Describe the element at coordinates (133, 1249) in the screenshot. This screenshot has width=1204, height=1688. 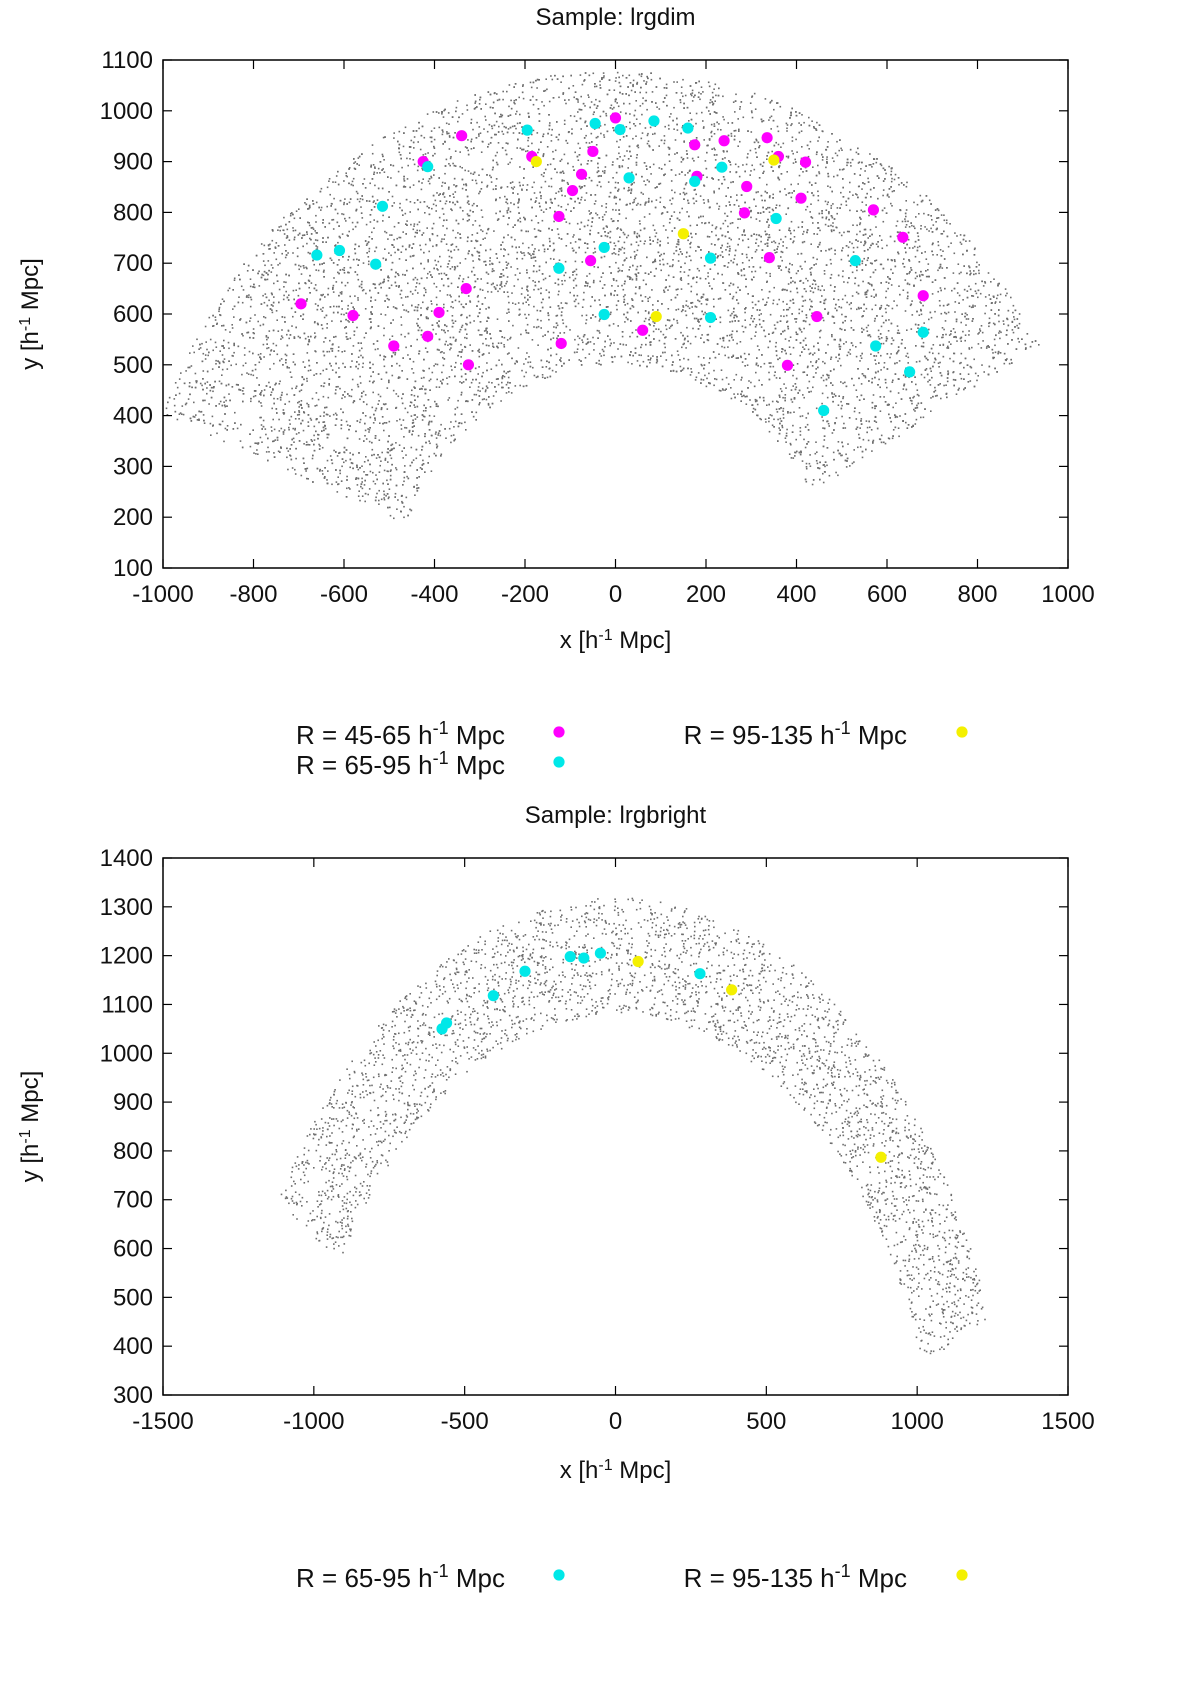
I see `y-tick-label: 600` at that location.